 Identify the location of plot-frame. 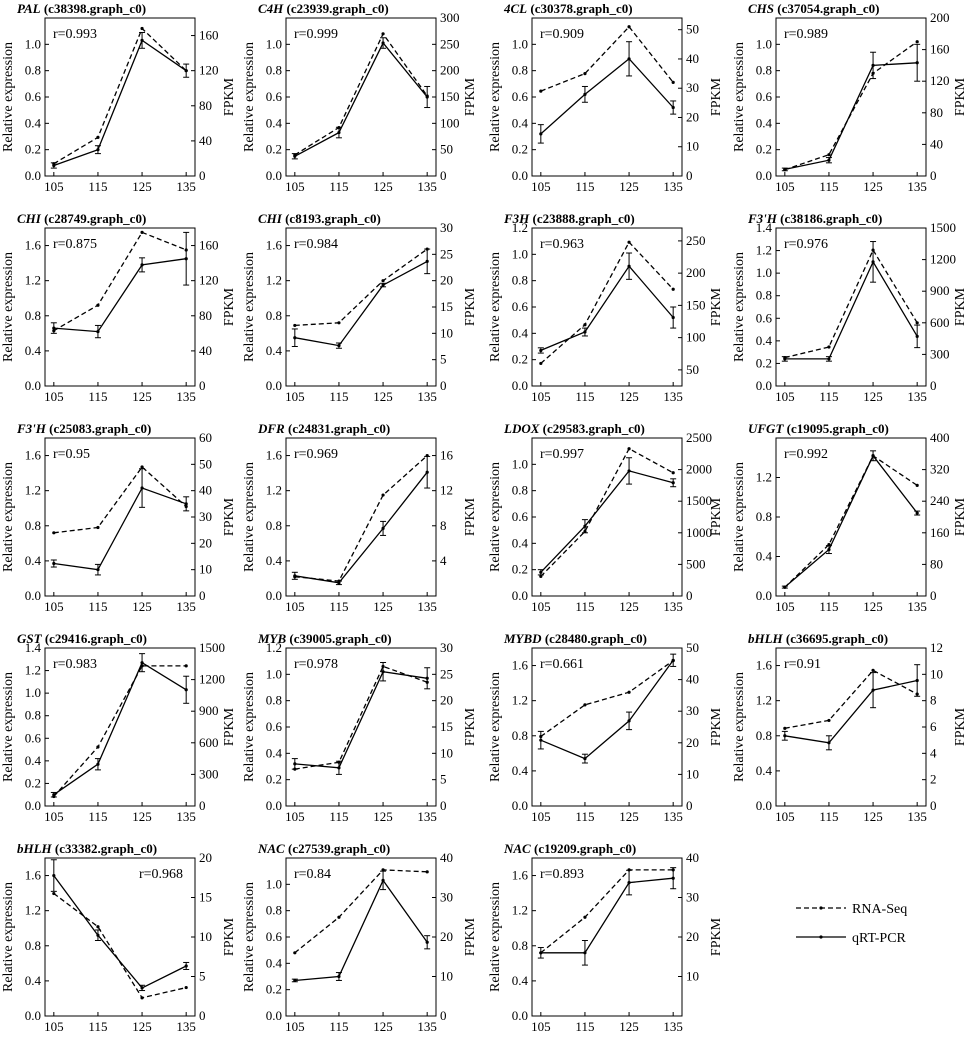
(120, 727).